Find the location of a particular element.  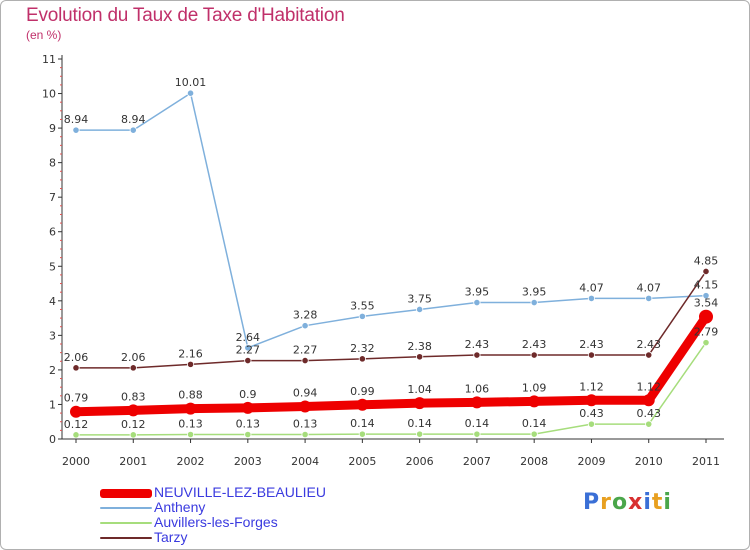

x-tick-label: 2002 is located at coordinates (191, 461).